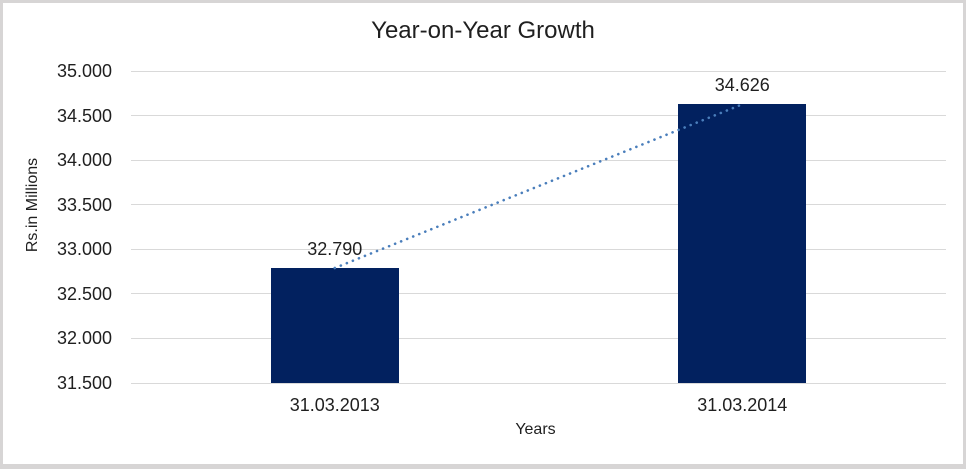  What do you see at coordinates (334, 405) in the screenshot?
I see `x-category-label: 31.03.2013` at bounding box center [334, 405].